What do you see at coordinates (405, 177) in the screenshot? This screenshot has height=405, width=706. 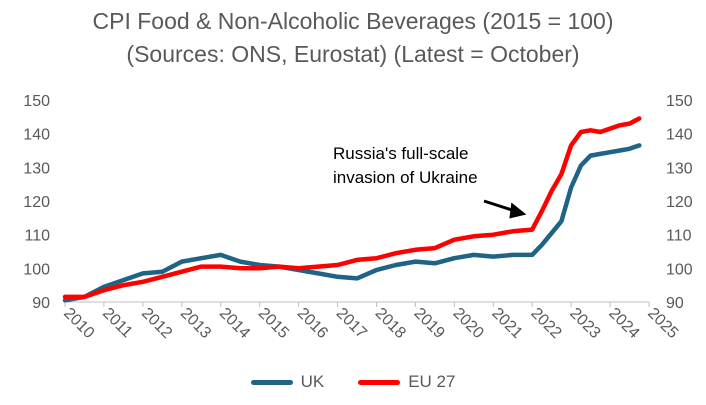 I see `annotation-text-line-2: invasion of Ukraine` at bounding box center [405, 177].